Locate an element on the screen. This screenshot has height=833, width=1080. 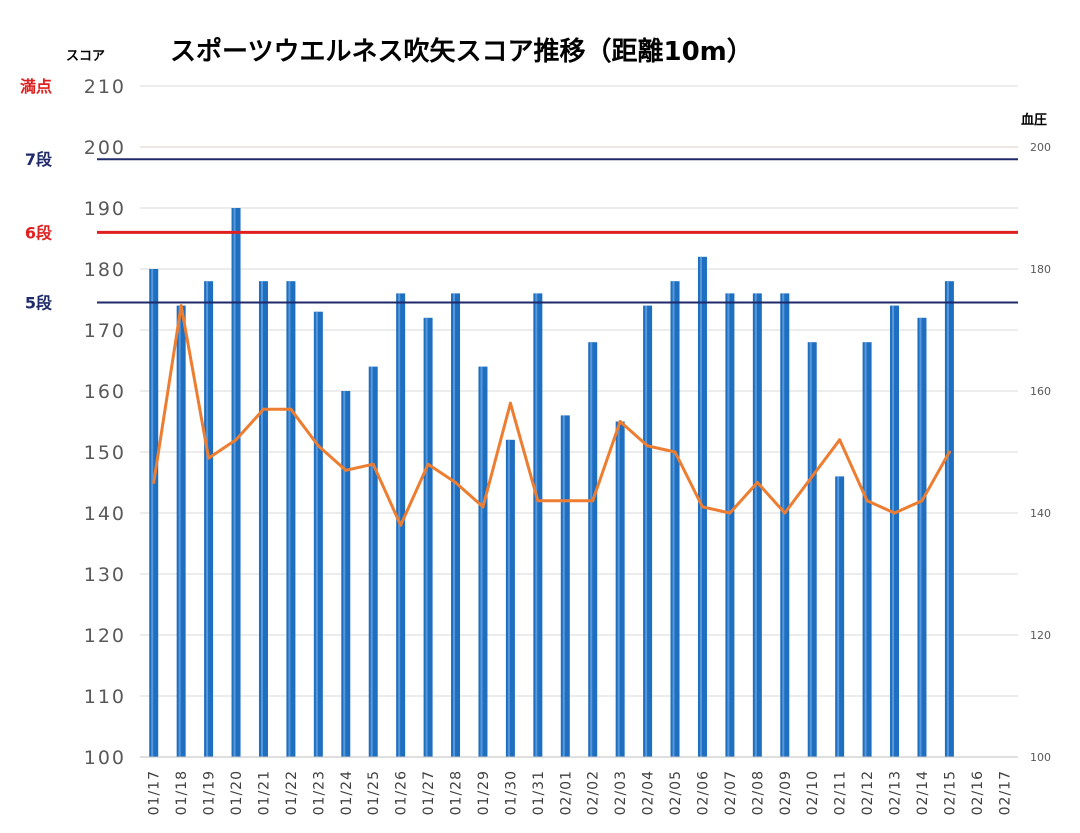
y-tick-label: 190 is located at coordinates (105, 209).